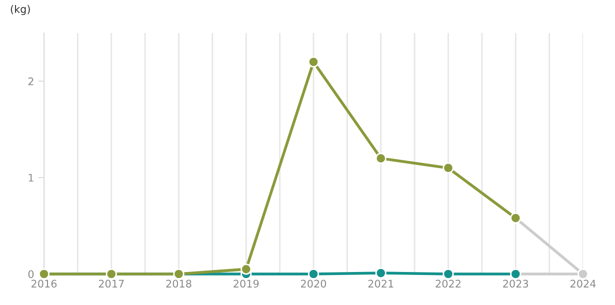 This screenshot has height=305, width=615. Describe the element at coordinates (583, 284) in the screenshot. I see `x-tick-label: 2024` at that location.